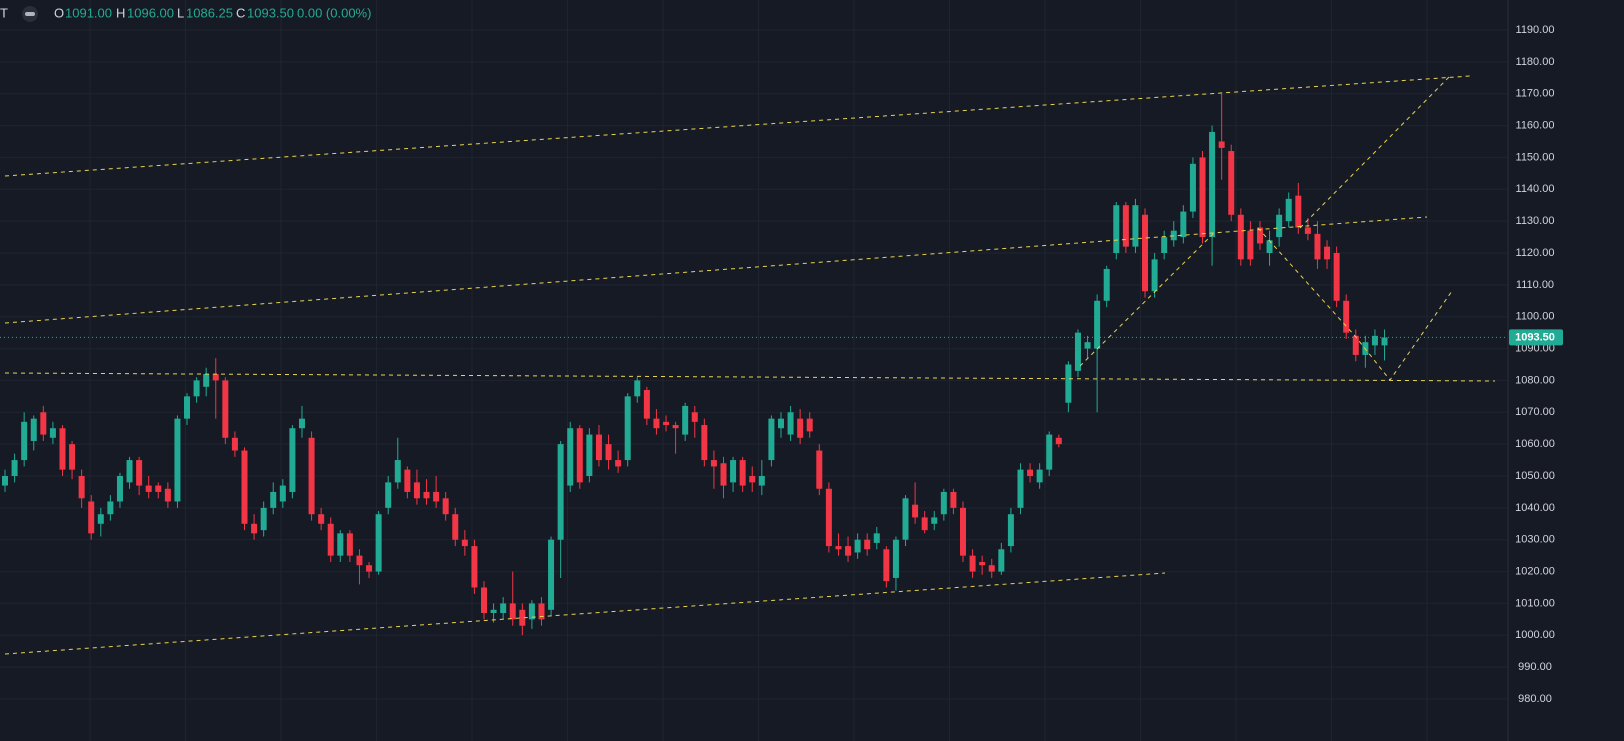 Image resolution: width=1624 pixels, height=741 pixels. Describe the element at coordinates (1535, 412) in the screenshot. I see `y-tick-label: 1070.00` at that location.